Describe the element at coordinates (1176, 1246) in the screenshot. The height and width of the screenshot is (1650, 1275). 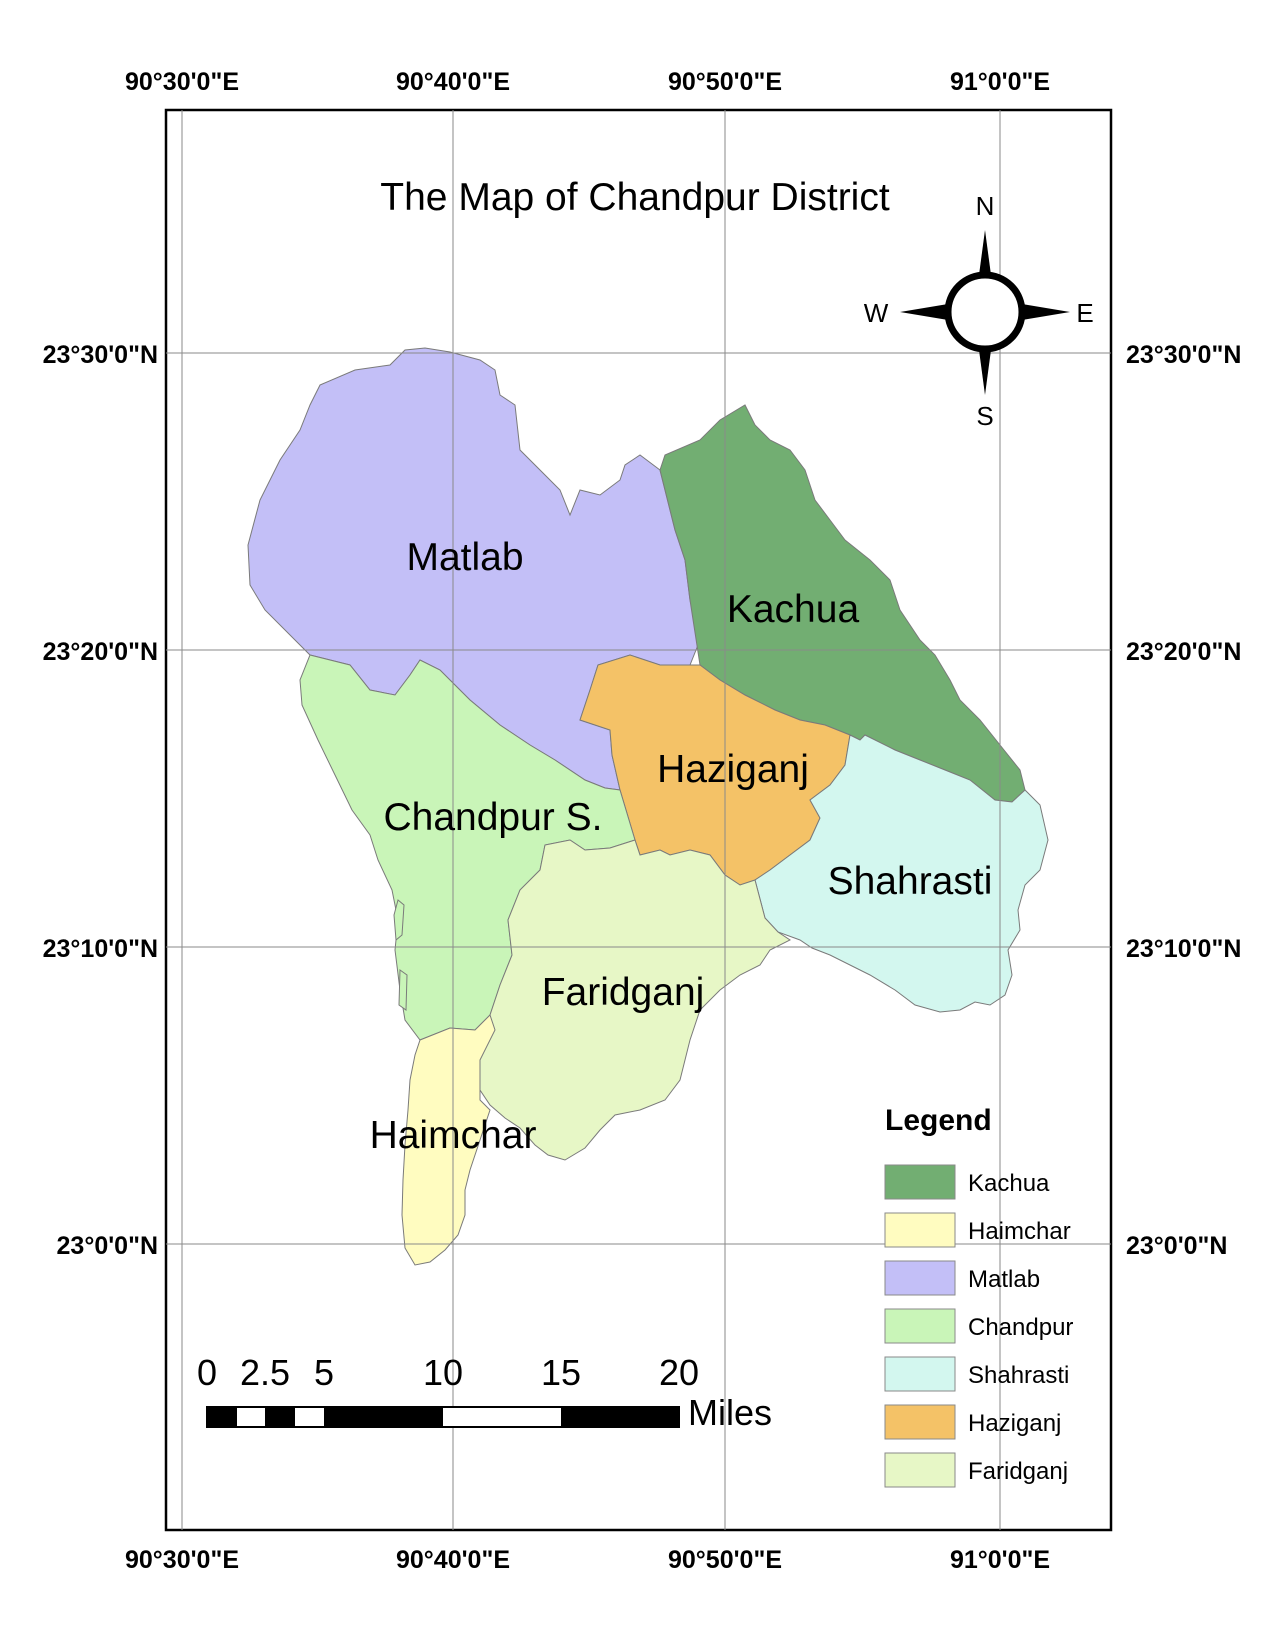
I see `lat-label-right-23-0: 23°0'0"N` at that location.